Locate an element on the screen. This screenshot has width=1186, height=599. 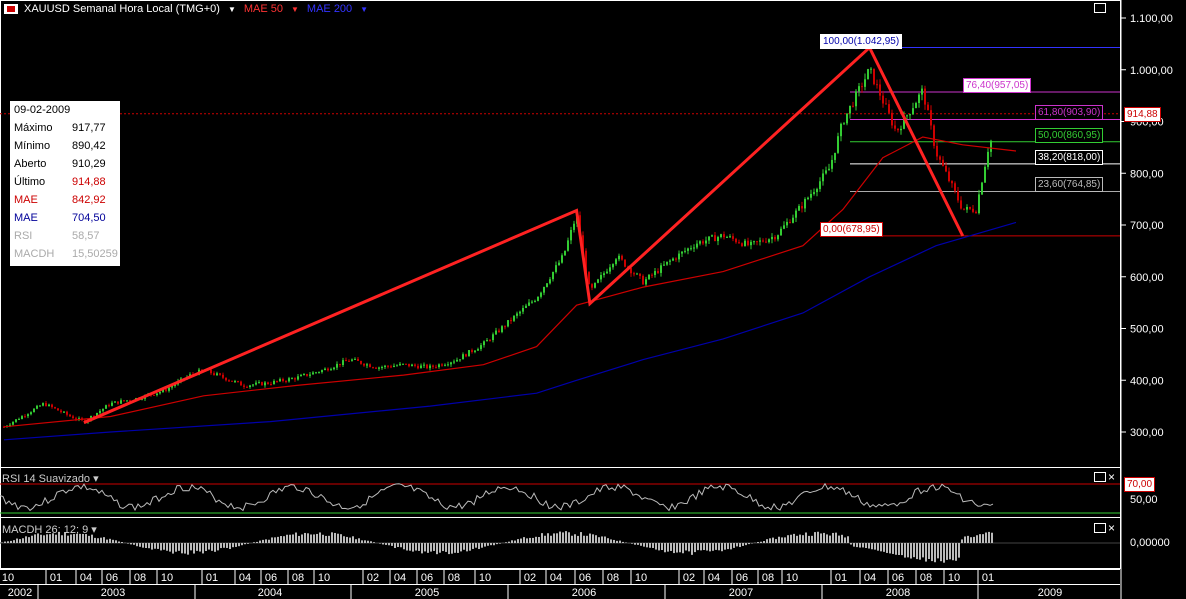
mae50-dropdown-icon: ▼ is located at coordinates (295, 9).